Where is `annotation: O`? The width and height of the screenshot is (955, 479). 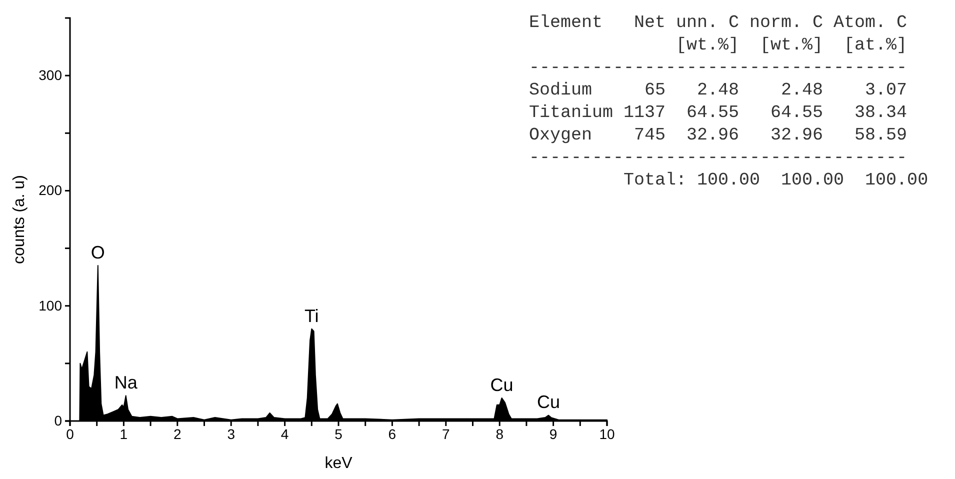
annotation: O is located at coordinates (97, 252).